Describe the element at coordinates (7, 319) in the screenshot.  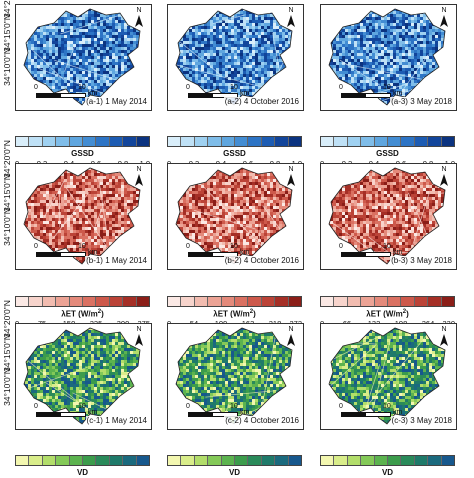
I see `lat-label: 34°20'0"N` at that location.